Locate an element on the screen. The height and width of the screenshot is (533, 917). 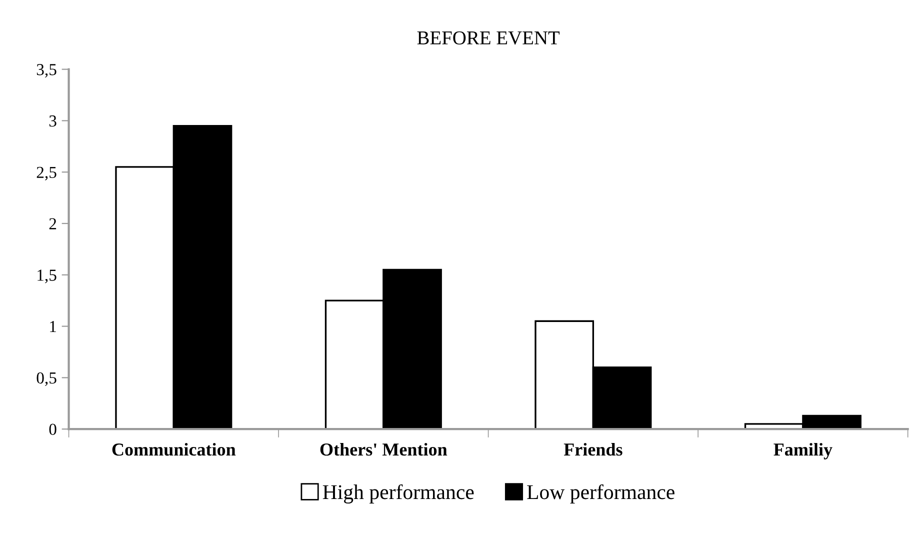
y-tick-label: 0 is located at coordinates (52, 430).